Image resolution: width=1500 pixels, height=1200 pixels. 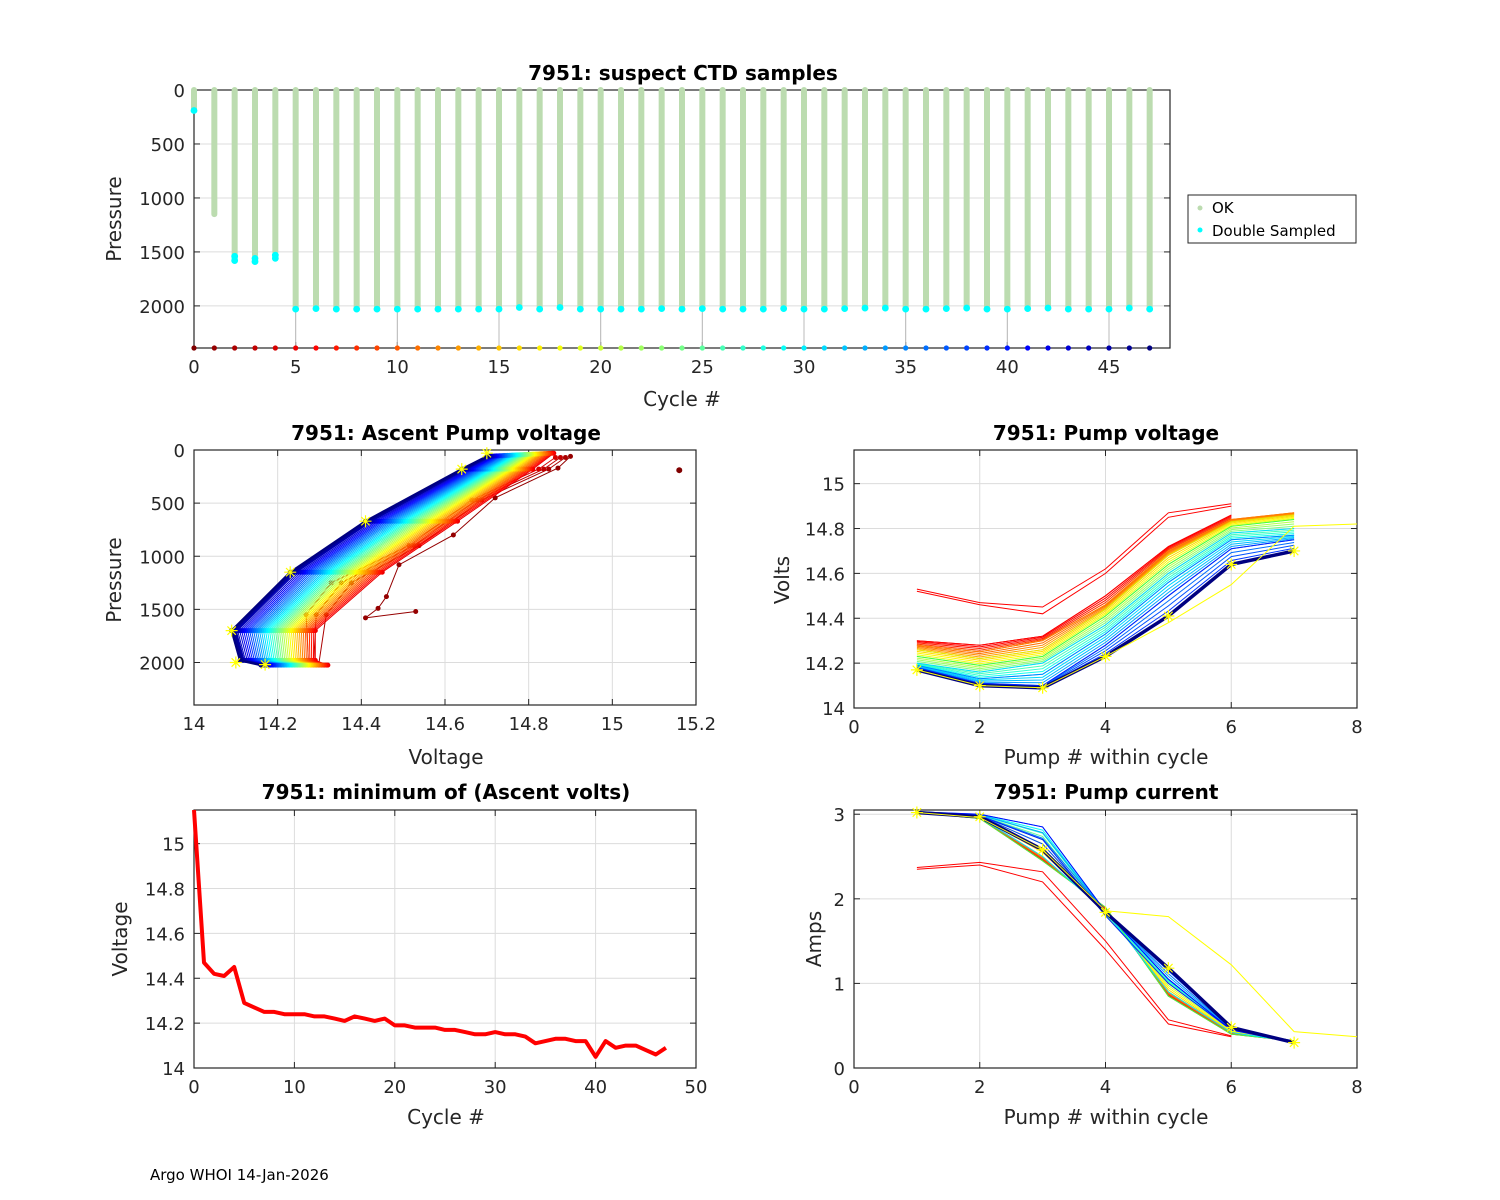 I want to click on pump-voltage-axes: 0 2 4 6 8 14 14.2 14.4 14.6 14.8 15, so click(x=1084, y=593).